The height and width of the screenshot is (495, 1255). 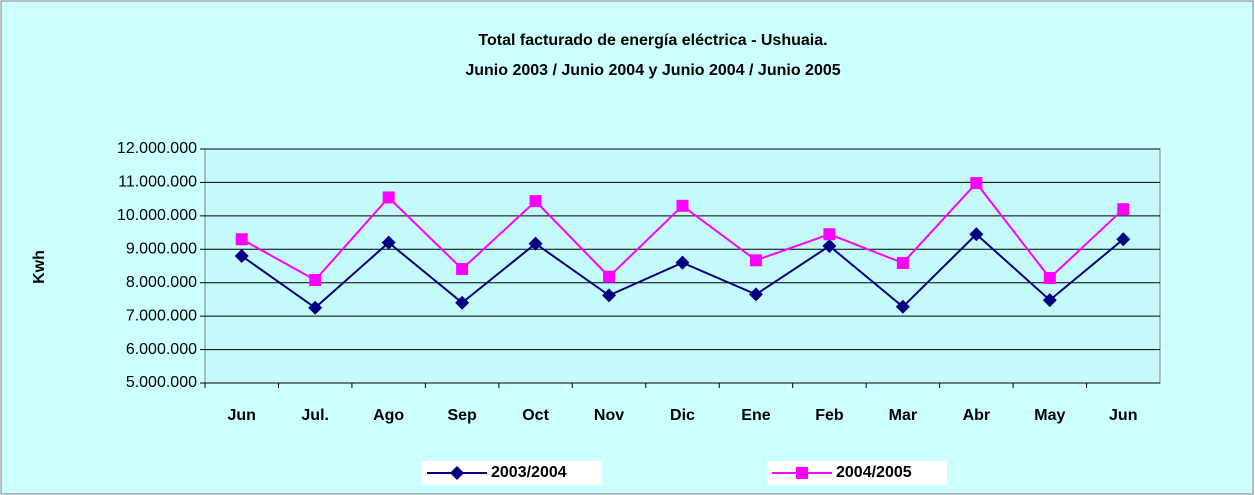 I want to click on y-axis-label: Kwh, so click(x=39, y=267).